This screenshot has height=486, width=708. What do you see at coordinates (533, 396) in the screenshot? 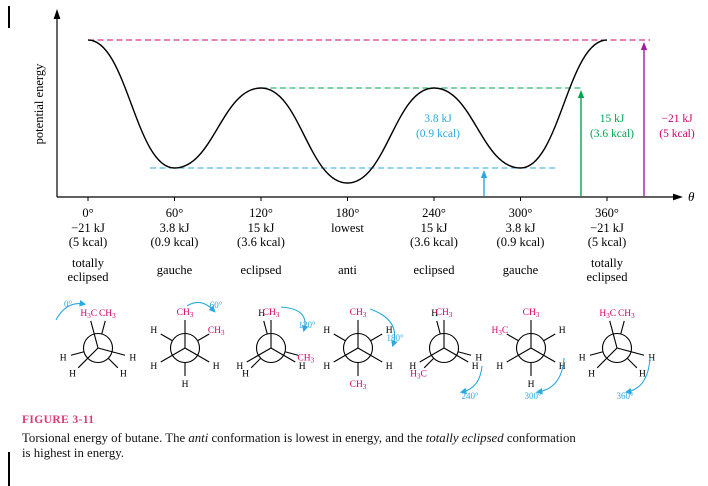
I see `rotation-angle-label: 300°` at bounding box center [533, 396].